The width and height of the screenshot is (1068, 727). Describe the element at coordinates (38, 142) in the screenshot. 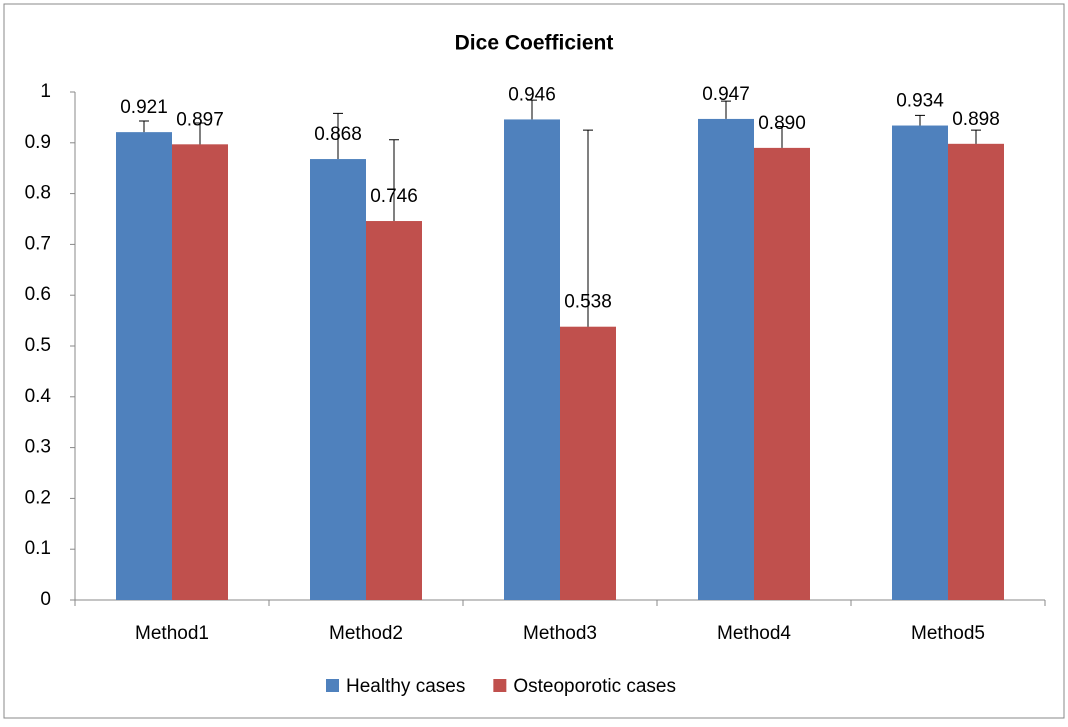

I see `y-tick-label: 0.9` at that location.